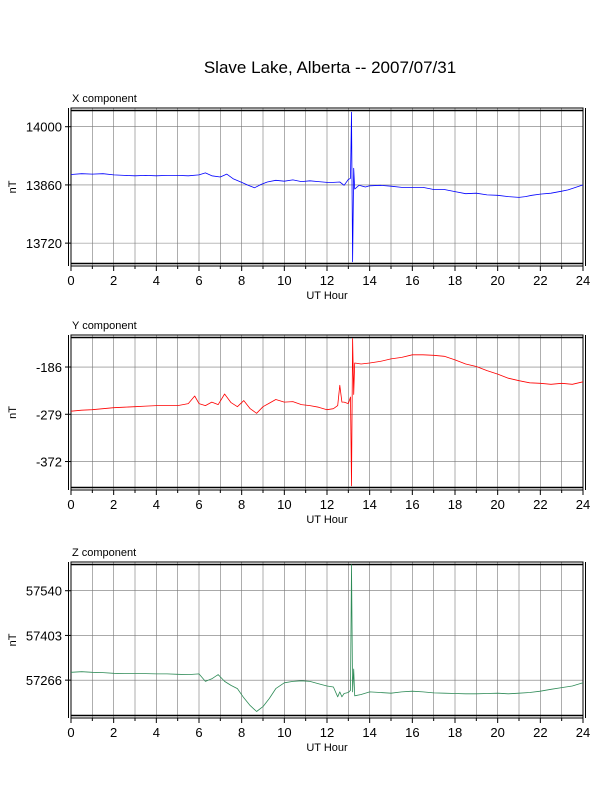 Image resolution: width=612 pixels, height=792 pixels. Describe the element at coordinates (44, 243) in the screenshot. I see `y-tick-label: 13720` at that location.